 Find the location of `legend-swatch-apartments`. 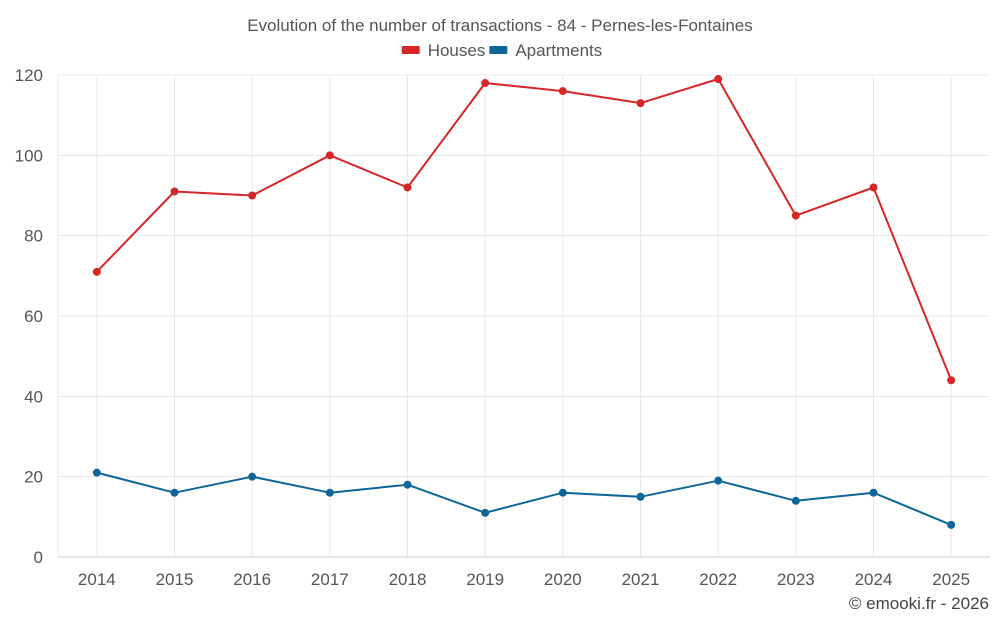

legend-swatch-apartments is located at coordinates (498, 50).